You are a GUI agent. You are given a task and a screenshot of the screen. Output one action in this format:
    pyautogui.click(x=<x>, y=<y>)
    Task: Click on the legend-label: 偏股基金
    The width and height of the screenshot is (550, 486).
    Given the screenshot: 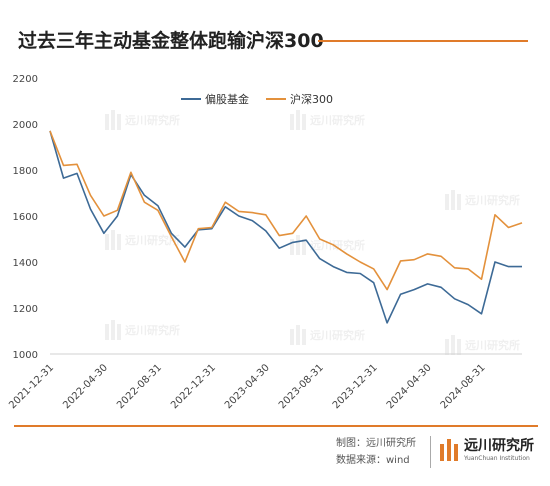 What is the action you would take?
    pyautogui.click(x=227, y=99)
    